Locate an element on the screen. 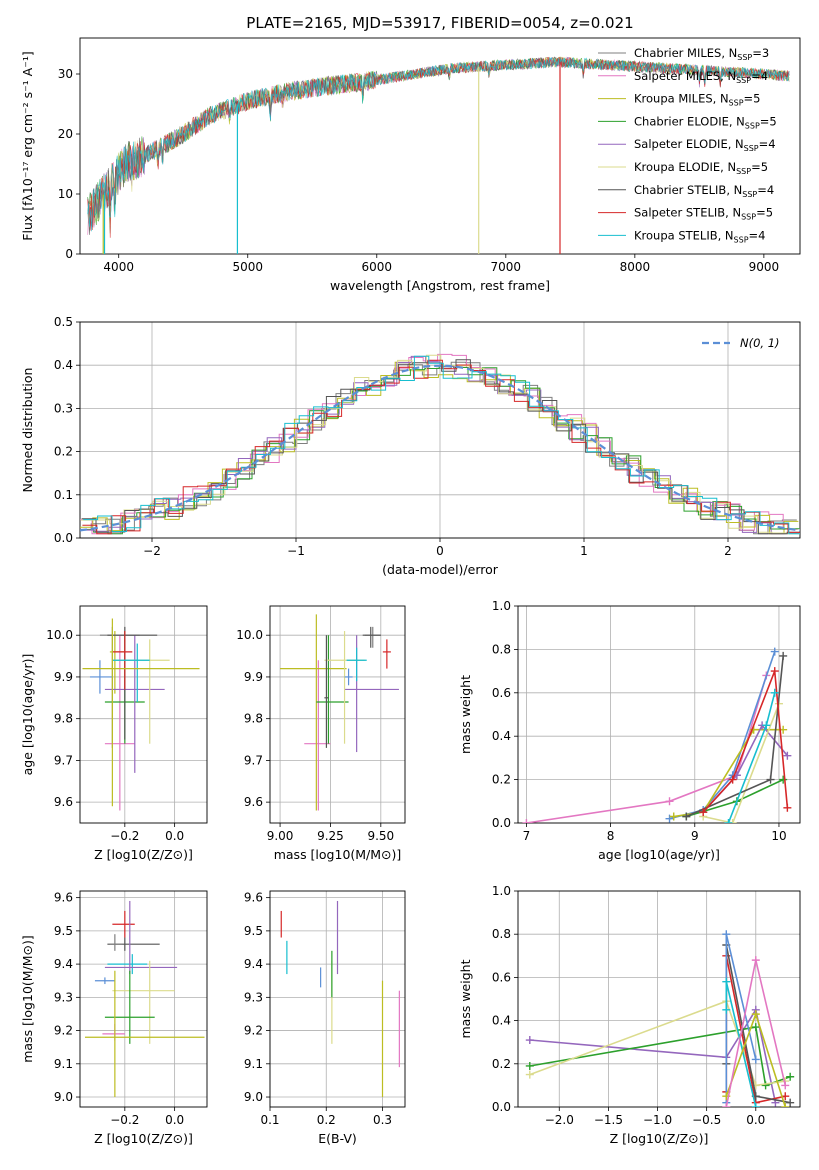 Image resolution: width=819 pixels, height=1170 pixels. x-tick-label: 0.1 is located at coordinates (269, 1120).